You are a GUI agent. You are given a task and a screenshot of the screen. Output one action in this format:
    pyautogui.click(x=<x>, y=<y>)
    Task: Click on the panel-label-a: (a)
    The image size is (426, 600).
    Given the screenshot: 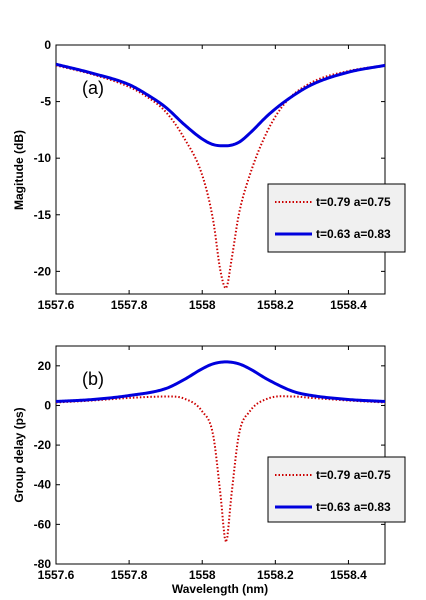 What is the action you would take?
    pyautogui.click(x=93, y=88)
    